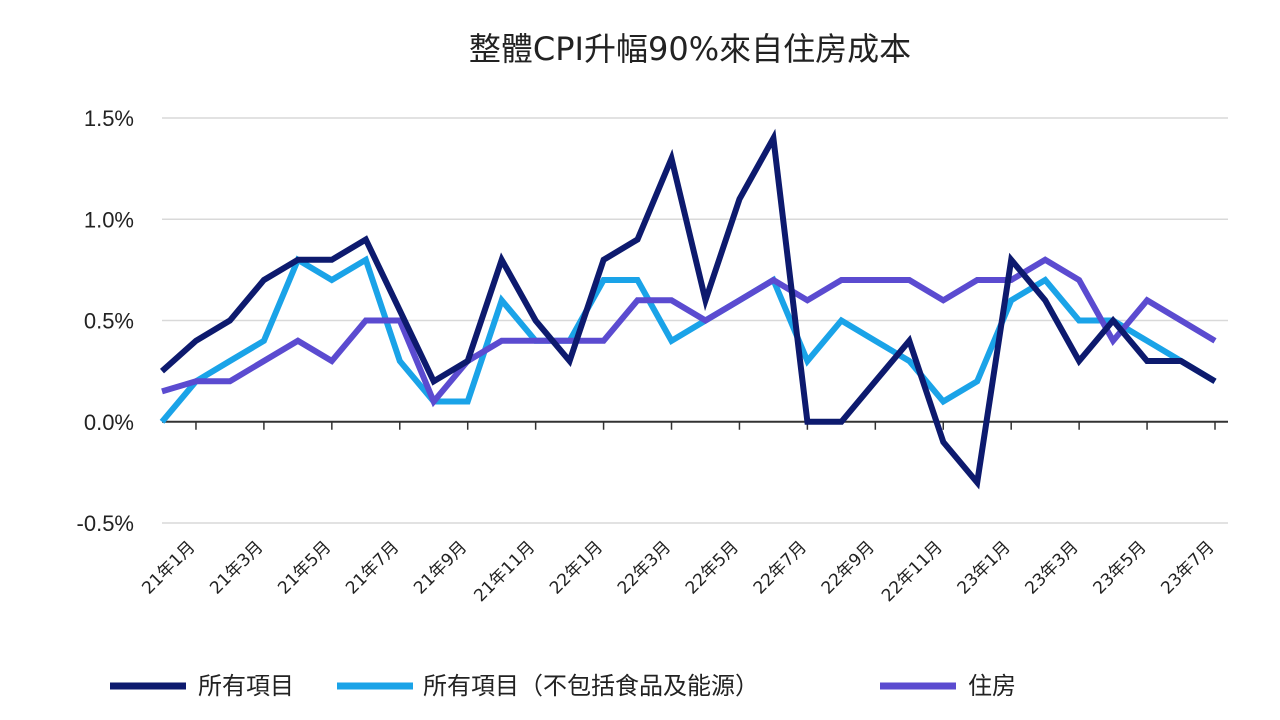 This screenshot has width=1280, height=720. What do you see at coordinates (712, 567) in the screenshot?
I see `x-tick-label: 22年5月` at bounding box center [712, 567].